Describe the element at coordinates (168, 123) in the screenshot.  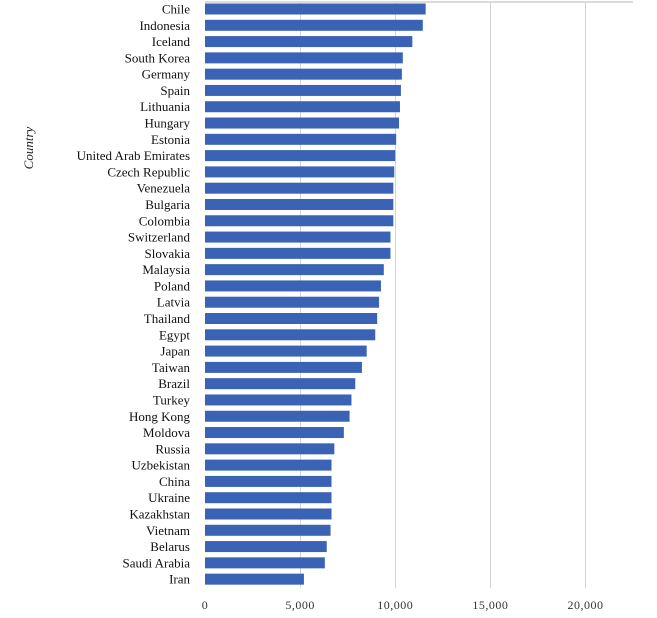
I see `category-label: Hungary` at that location.